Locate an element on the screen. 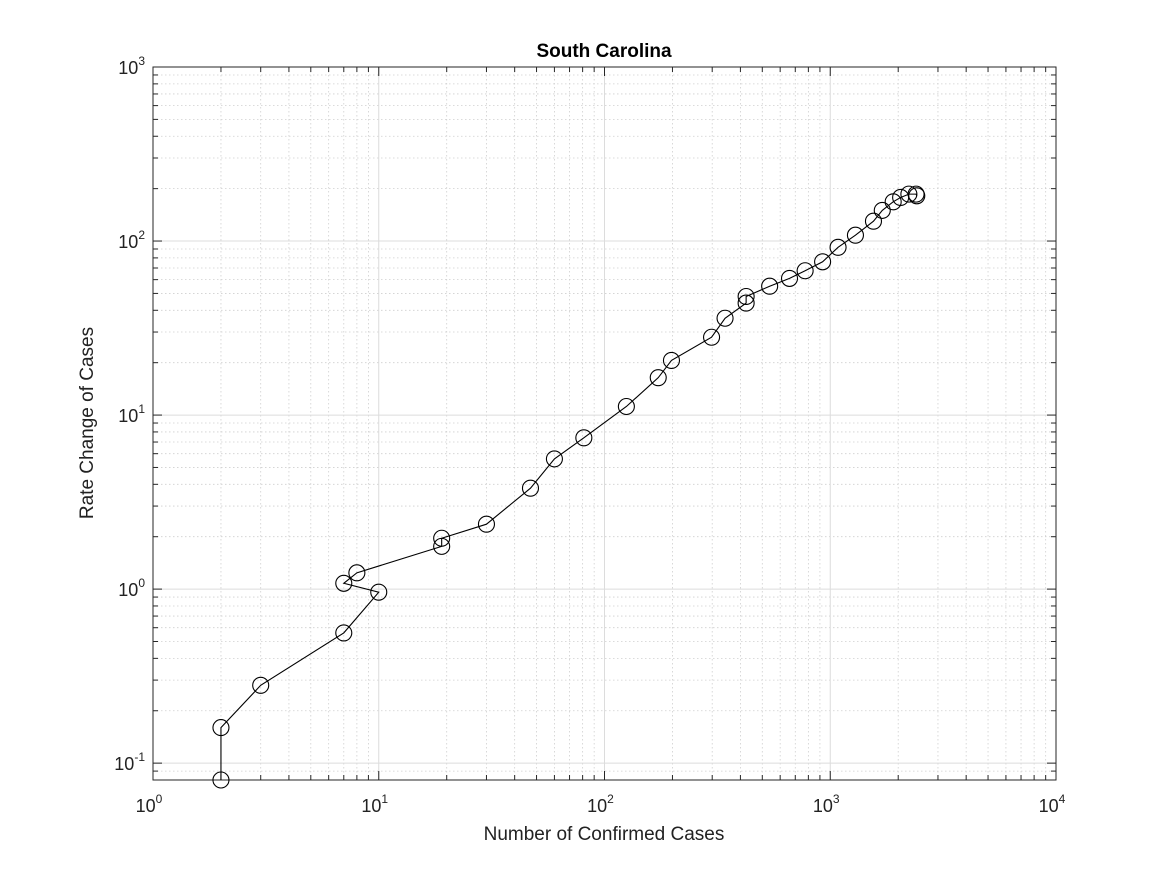 The width and height of the screenshot is (1167, 875). y-axis-label: Rate Change of Cases is located at coordinates (87, 423).